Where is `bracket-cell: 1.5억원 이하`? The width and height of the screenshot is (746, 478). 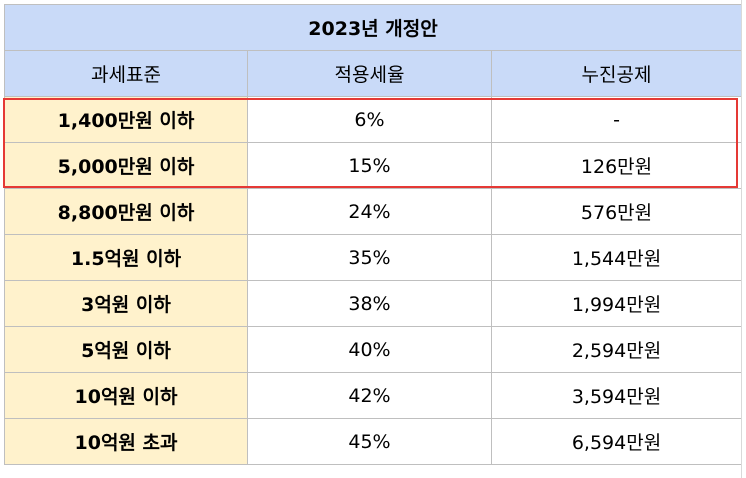 bracket-cell: 1.5억원 이하 is located at coordinates (126, 257).